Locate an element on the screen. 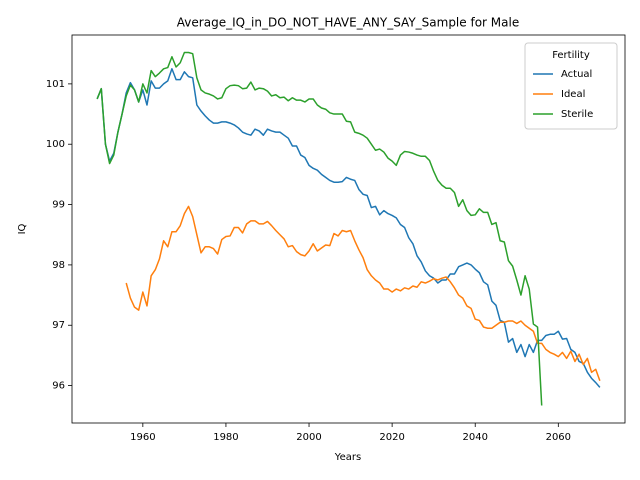 This screenshot has width=640, height=480. legend-box is located at coordinates (571, 86).